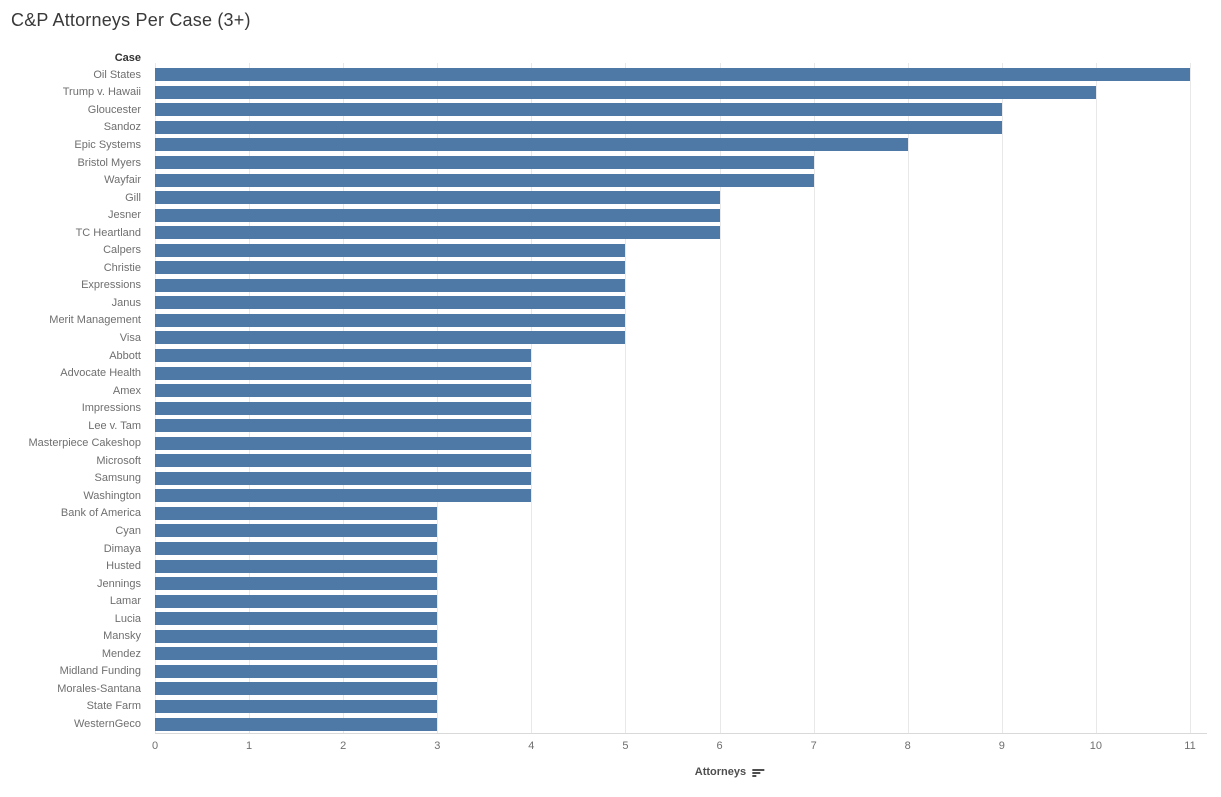 This screenshot has width=1221, height=797. What do you see at coordinates (758, 772) in the screenshot?
I see `sort-descending-icon` at bounding box center [758, 772].